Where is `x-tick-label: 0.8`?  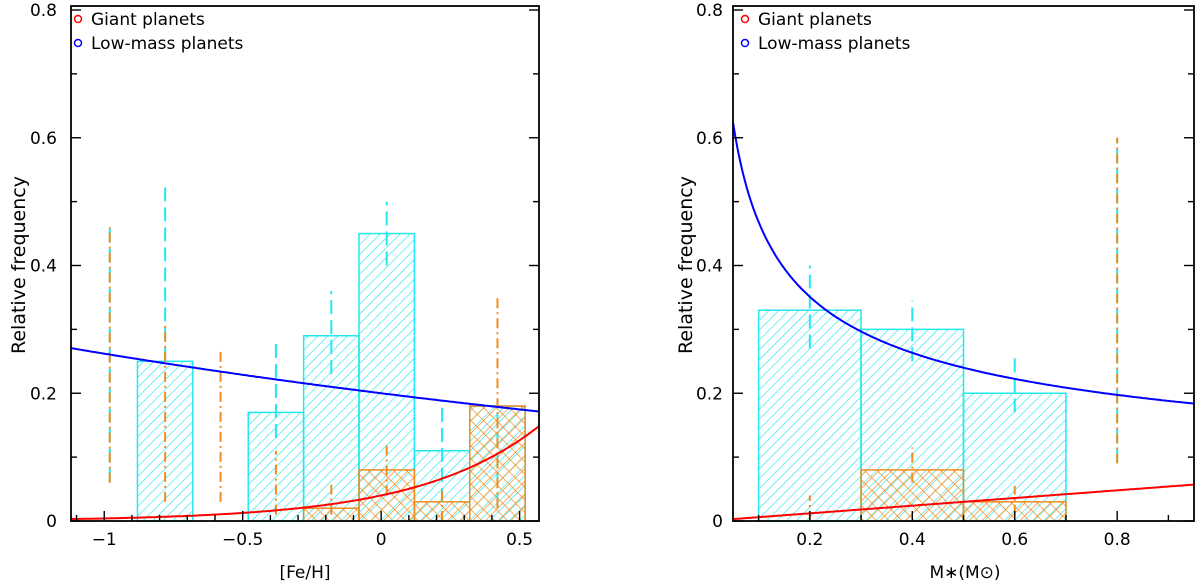 x-tick-label: 0.8 is located at coordinates (1117, 540).